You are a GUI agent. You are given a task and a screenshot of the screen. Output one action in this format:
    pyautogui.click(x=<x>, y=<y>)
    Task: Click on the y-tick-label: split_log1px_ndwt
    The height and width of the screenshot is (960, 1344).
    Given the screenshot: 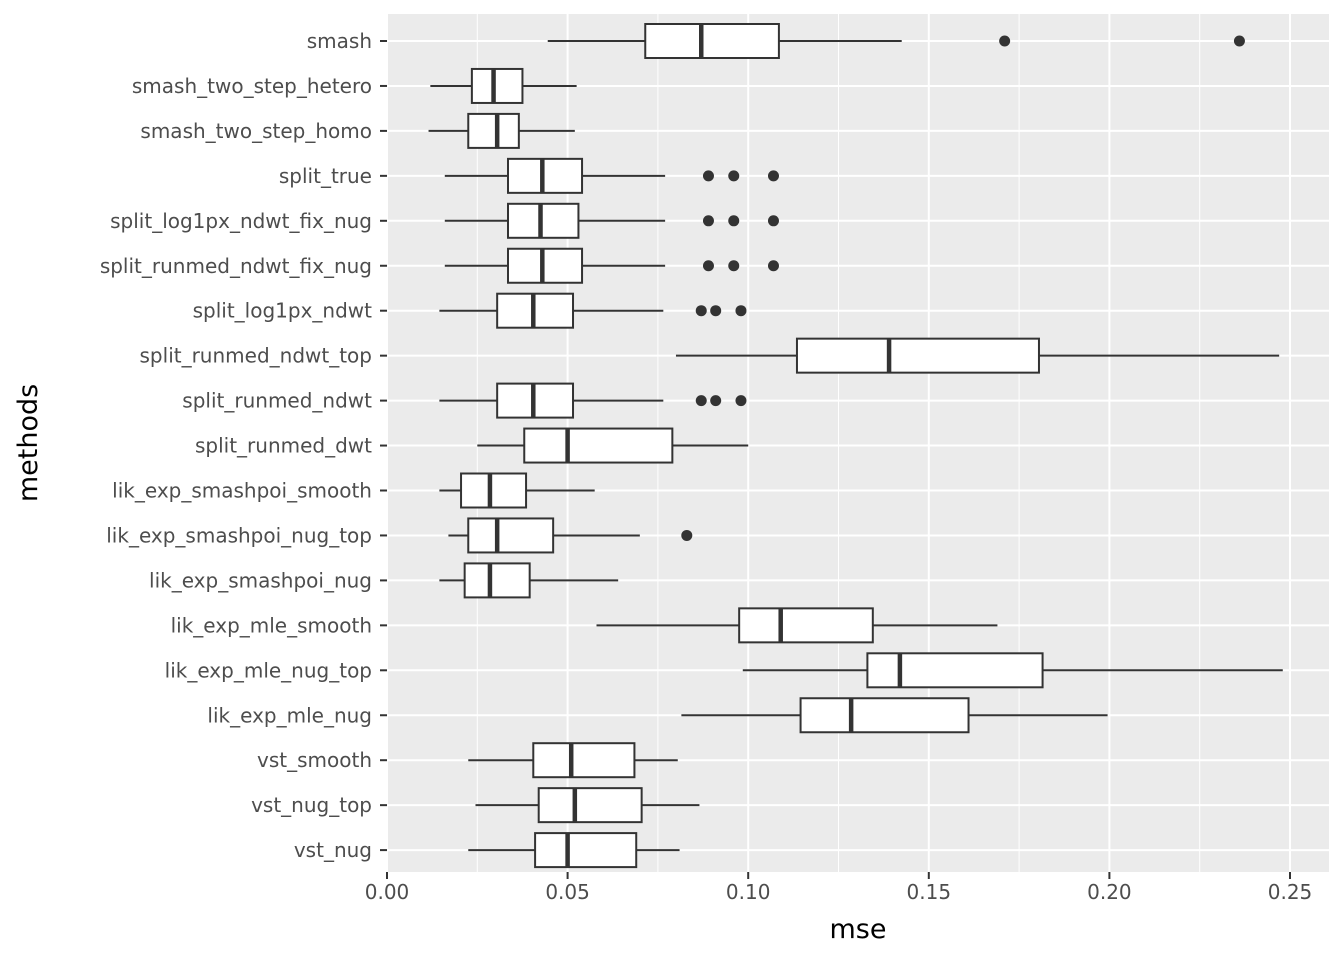 What is the action you would take?
    pyautogui.click(x=283, y=311)
    